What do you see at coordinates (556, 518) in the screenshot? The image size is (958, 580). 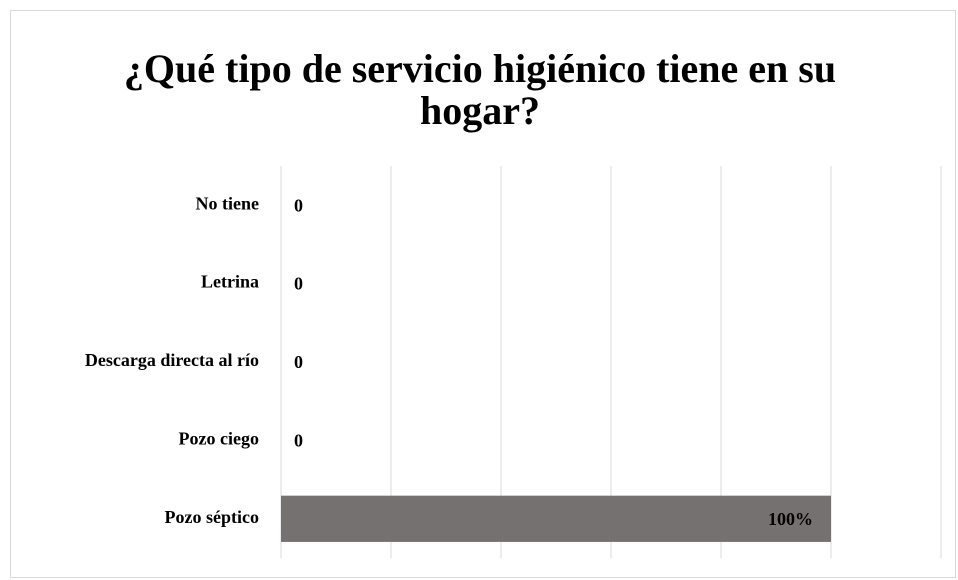 I see `bar` at bounding box center [556, 518].